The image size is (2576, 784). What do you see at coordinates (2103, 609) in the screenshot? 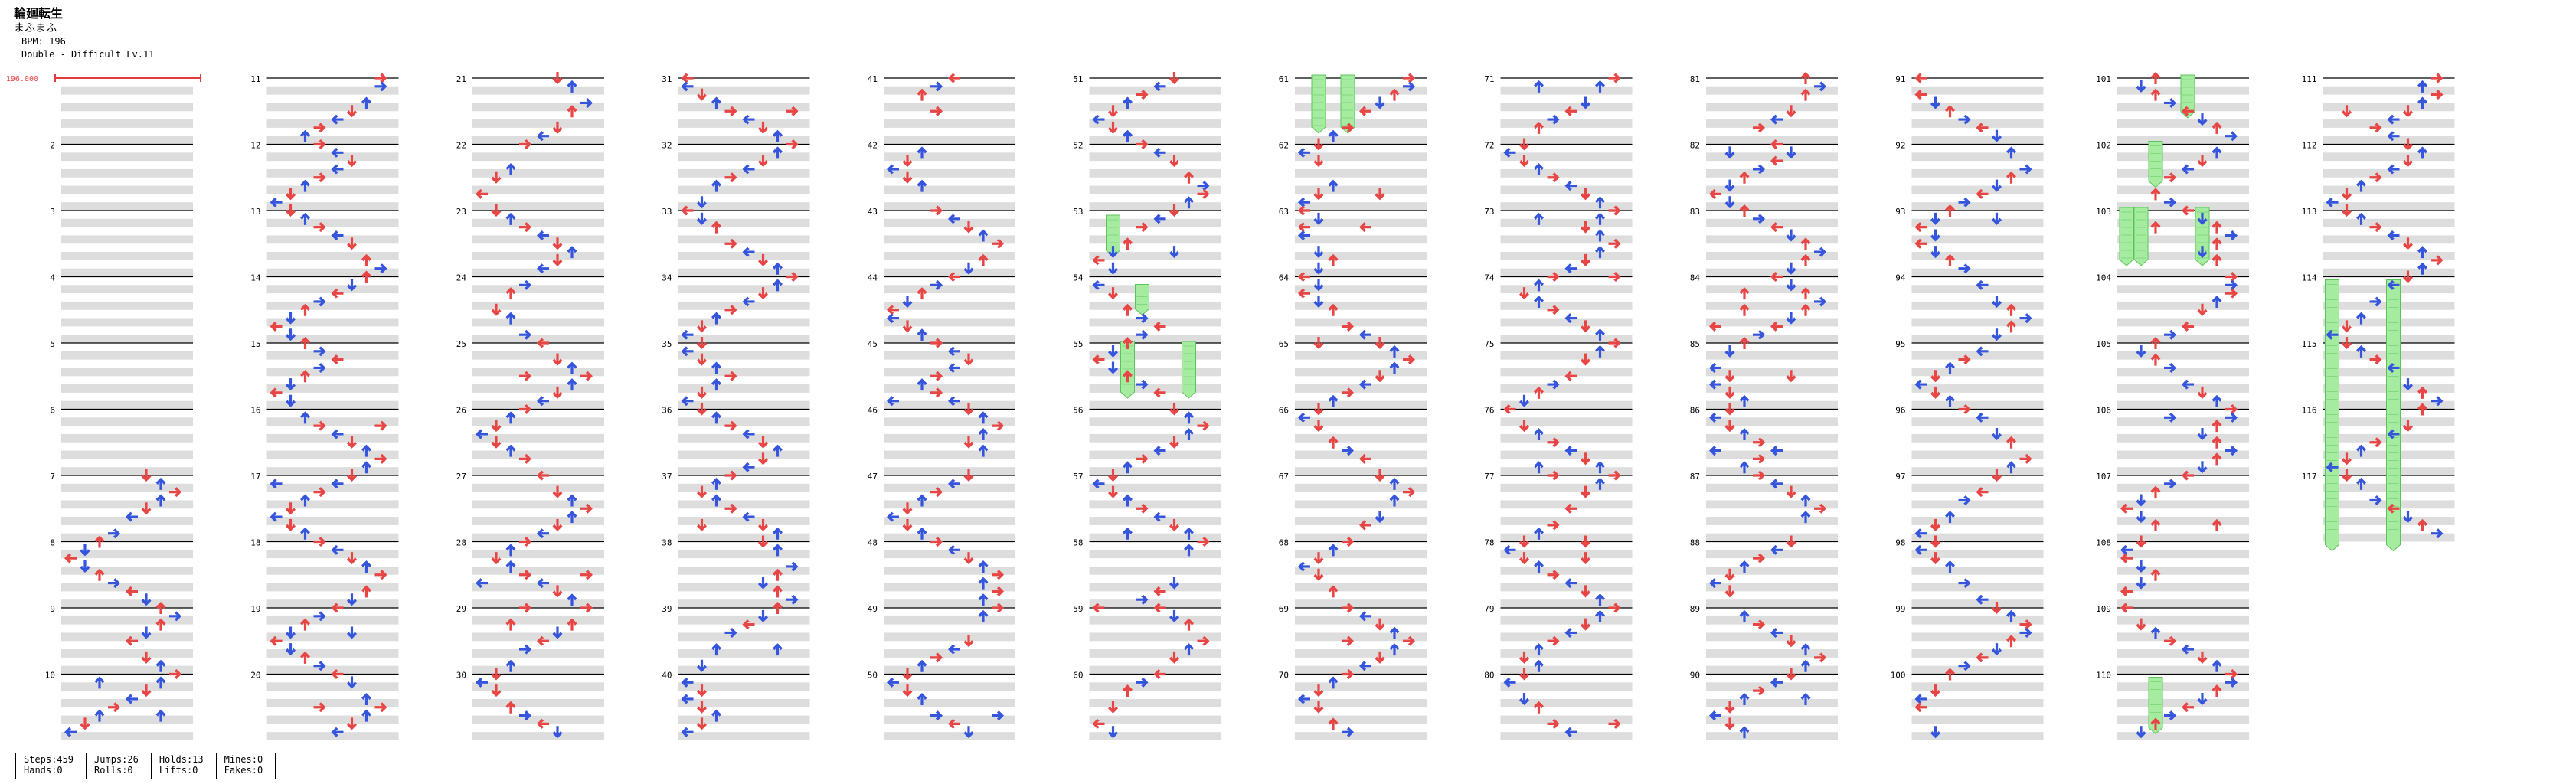
I see `measure-number: 109` at bounding box center [2103, 609].